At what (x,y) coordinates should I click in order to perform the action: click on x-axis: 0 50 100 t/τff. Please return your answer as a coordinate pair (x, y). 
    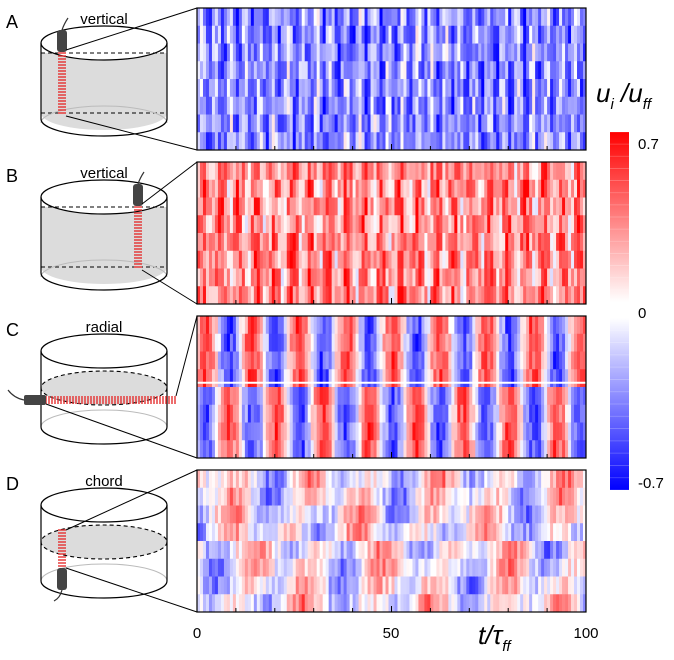
    Looking at the image, I should click on (396, 637).